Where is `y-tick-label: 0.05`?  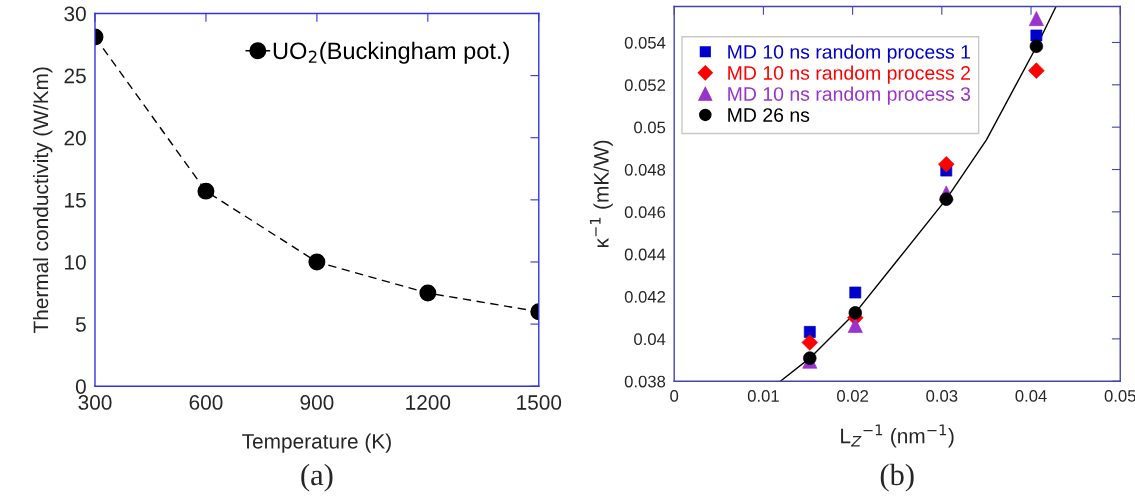 y-tick-label: 0.05 is located at coordinates (650, 127).